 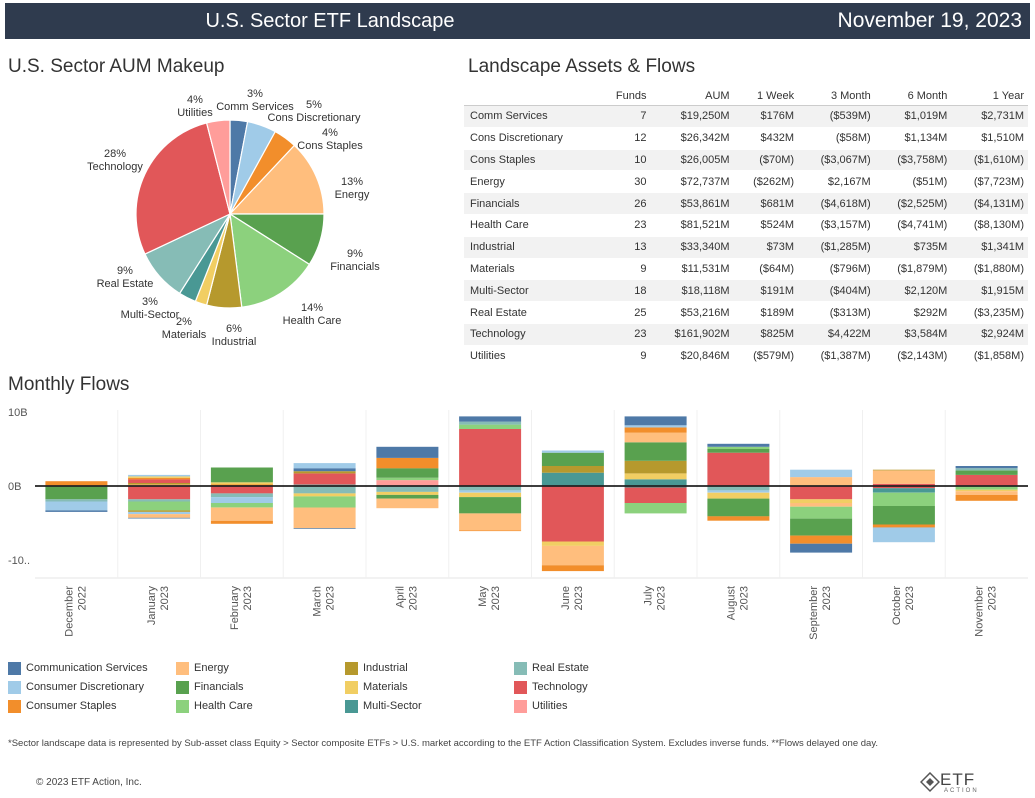 What do you see at coordinates (75, 611) in the screenshot?
I see `x-tick-label-group: December 2022` at bounding box center [75, 611].